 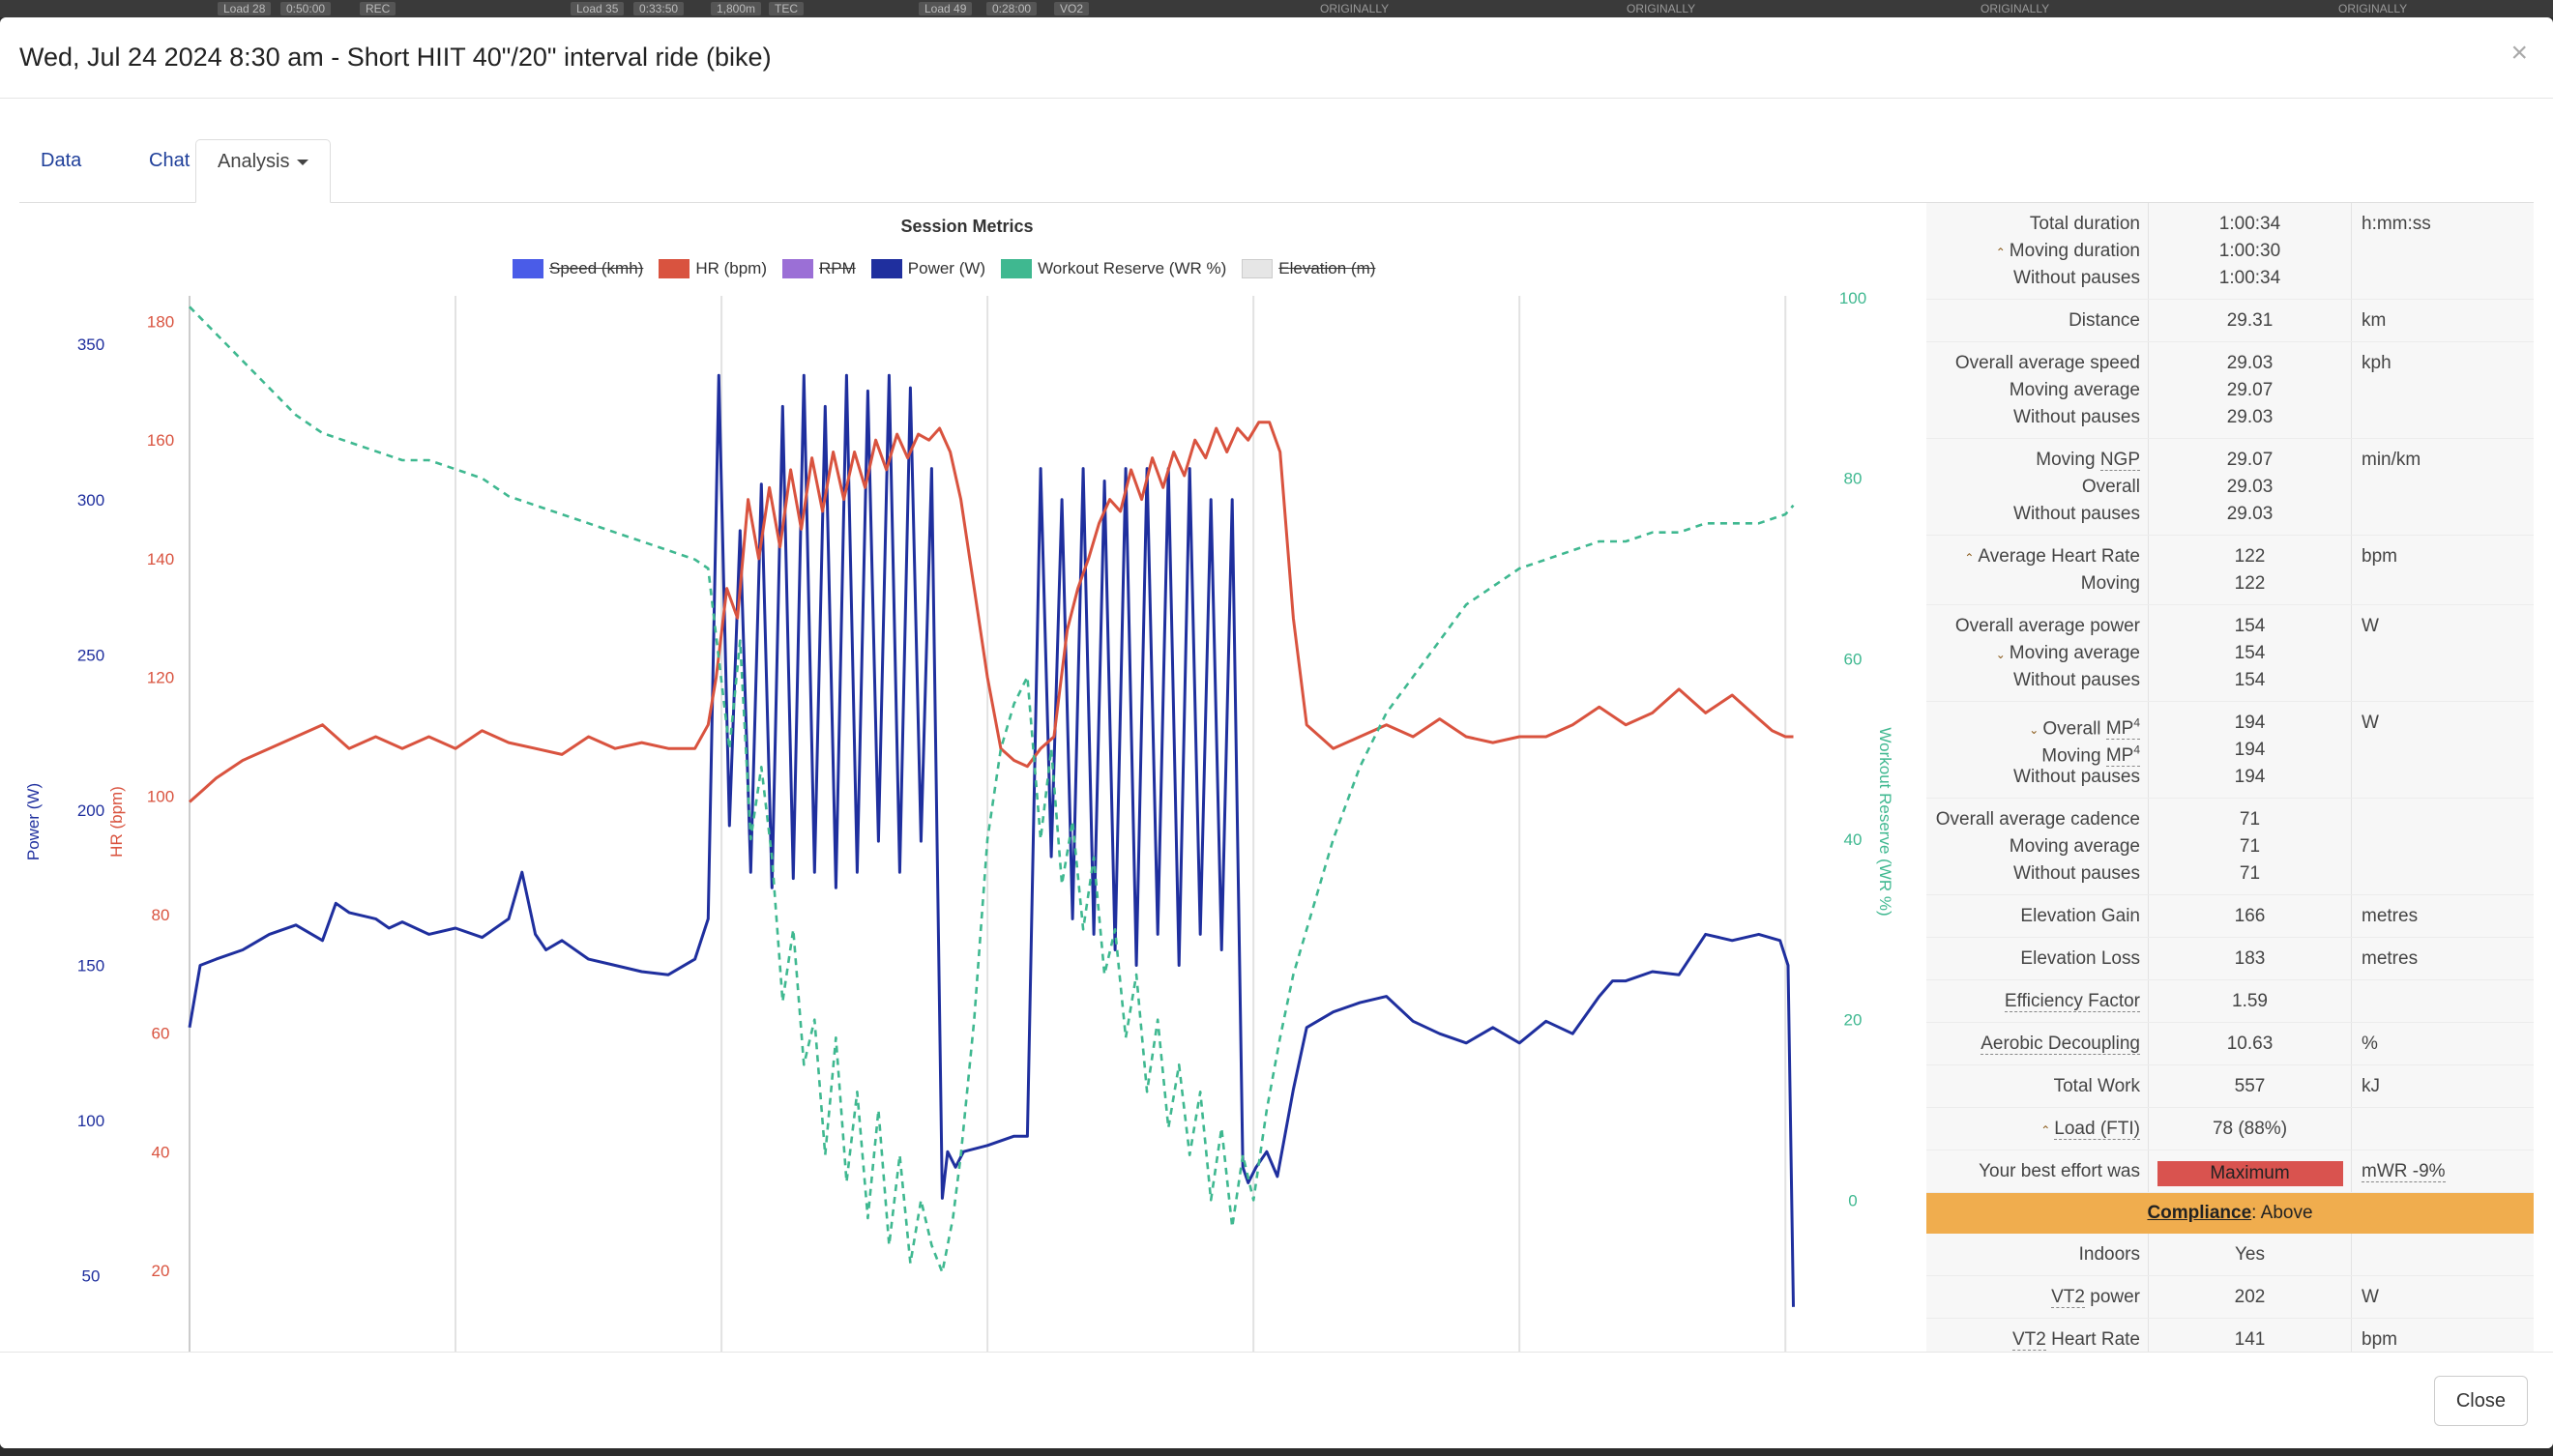 What do you see at coordinates (1852, 1200) in the screenshot?
I see `wr-tick-label: 0` at bounding box center [1852, 1200].